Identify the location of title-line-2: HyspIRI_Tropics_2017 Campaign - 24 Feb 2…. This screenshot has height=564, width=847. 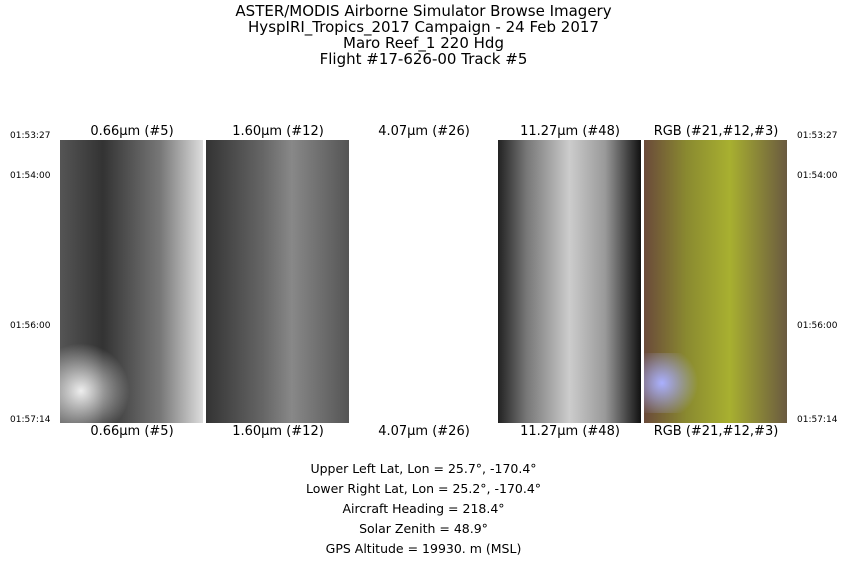
(423, 27).